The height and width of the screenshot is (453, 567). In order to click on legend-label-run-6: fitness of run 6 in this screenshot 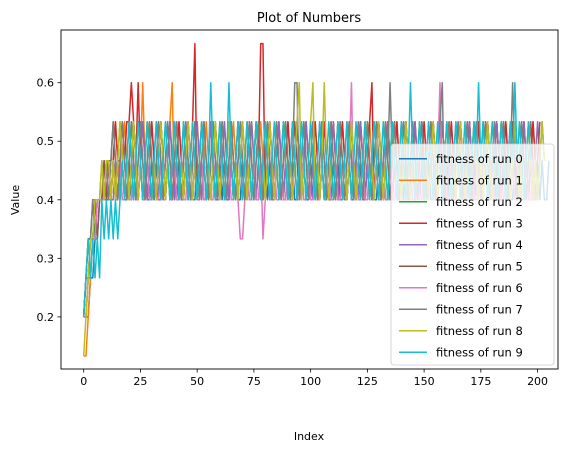, I will do `click(479, 288)`.